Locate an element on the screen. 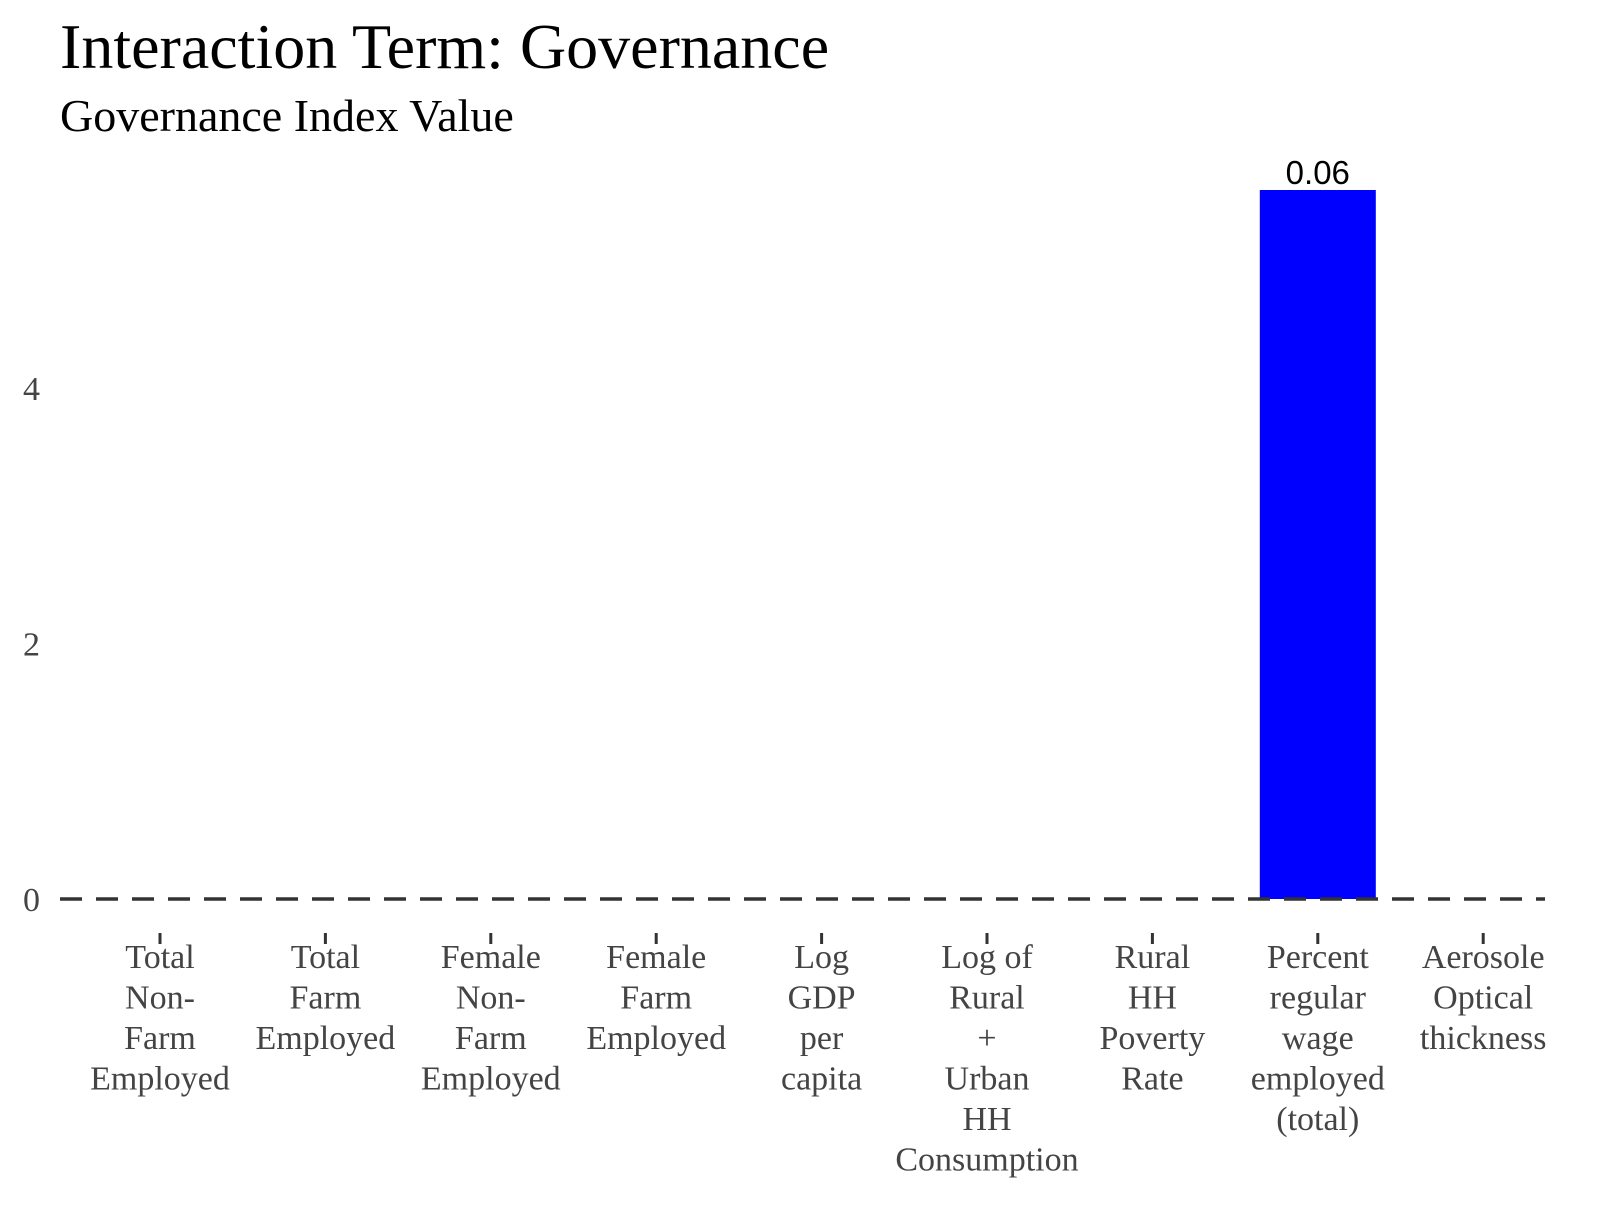  data-label: 0.06 is located at coordinates (1318, 172).